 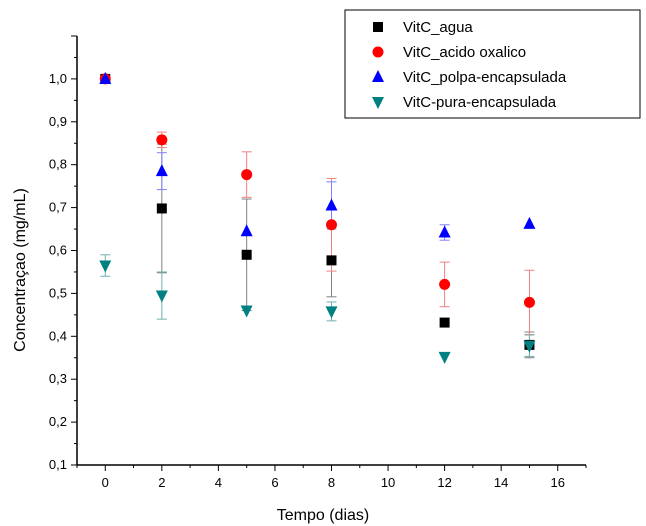 I want to click on x-tick-label: 8, so click(x=331, y=482).